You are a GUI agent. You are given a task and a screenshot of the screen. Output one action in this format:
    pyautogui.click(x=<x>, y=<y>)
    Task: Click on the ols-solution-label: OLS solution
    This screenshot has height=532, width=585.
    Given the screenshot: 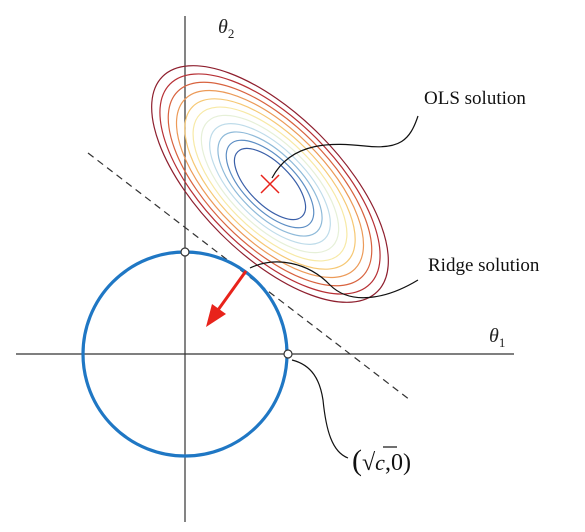 What is the action you would take?
    pyautogui.click(x=475, y=98)
    